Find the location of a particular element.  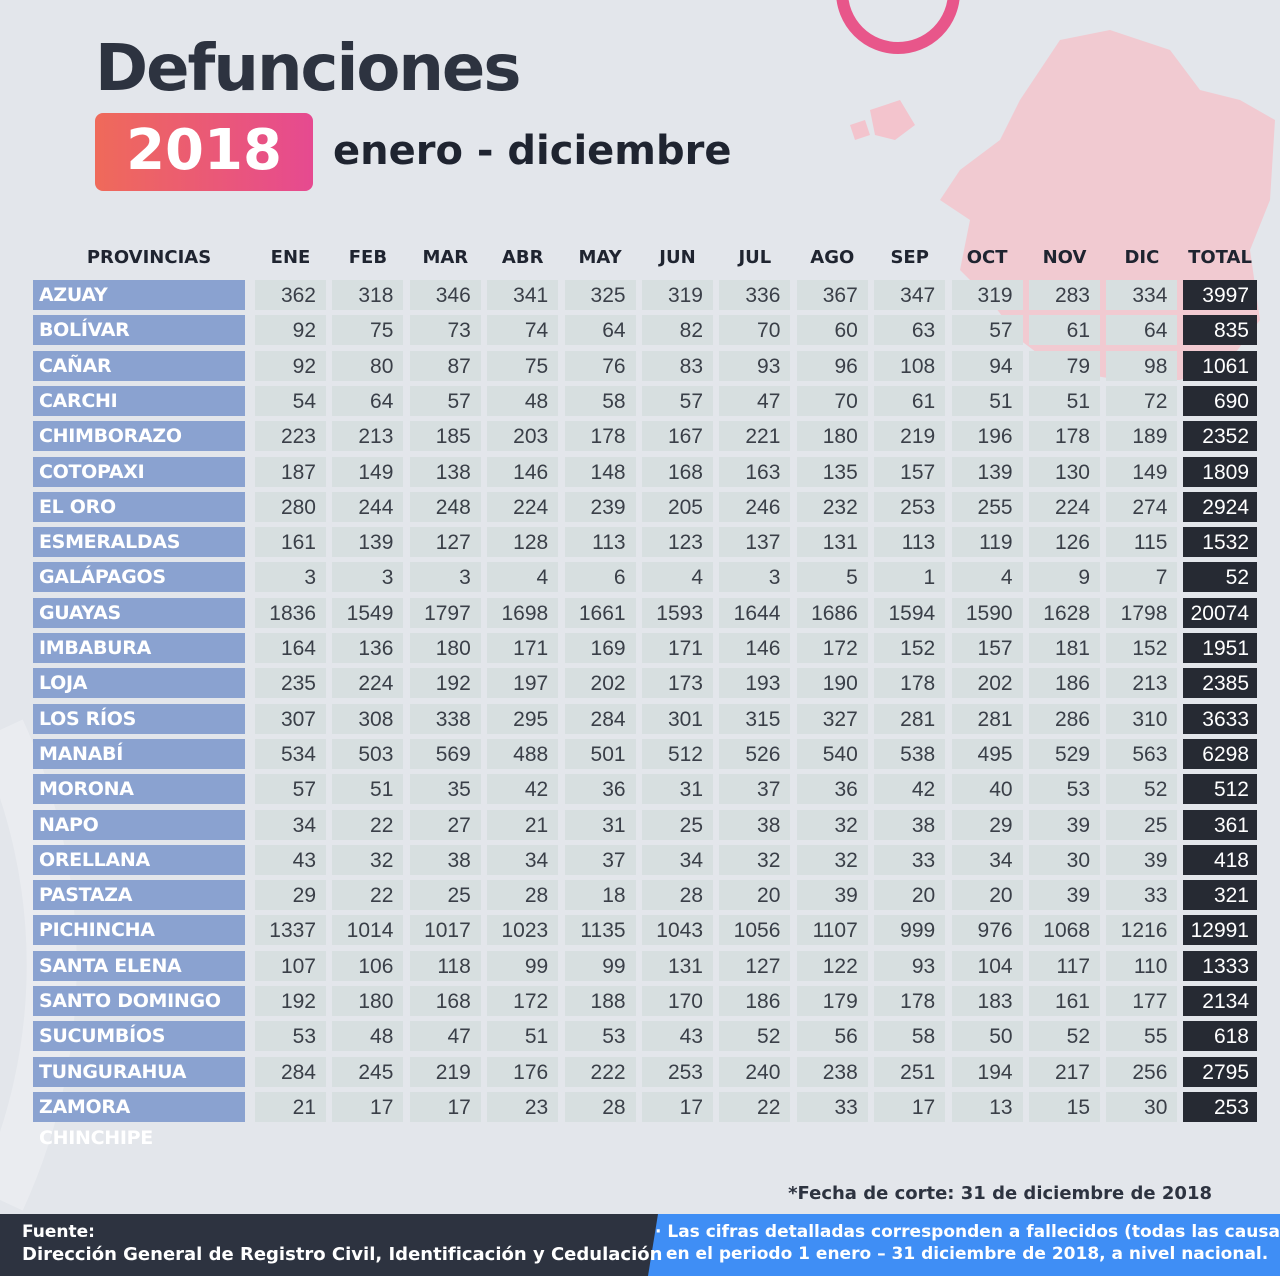

total-cell: 361 is located at coordinates (1220, 824).